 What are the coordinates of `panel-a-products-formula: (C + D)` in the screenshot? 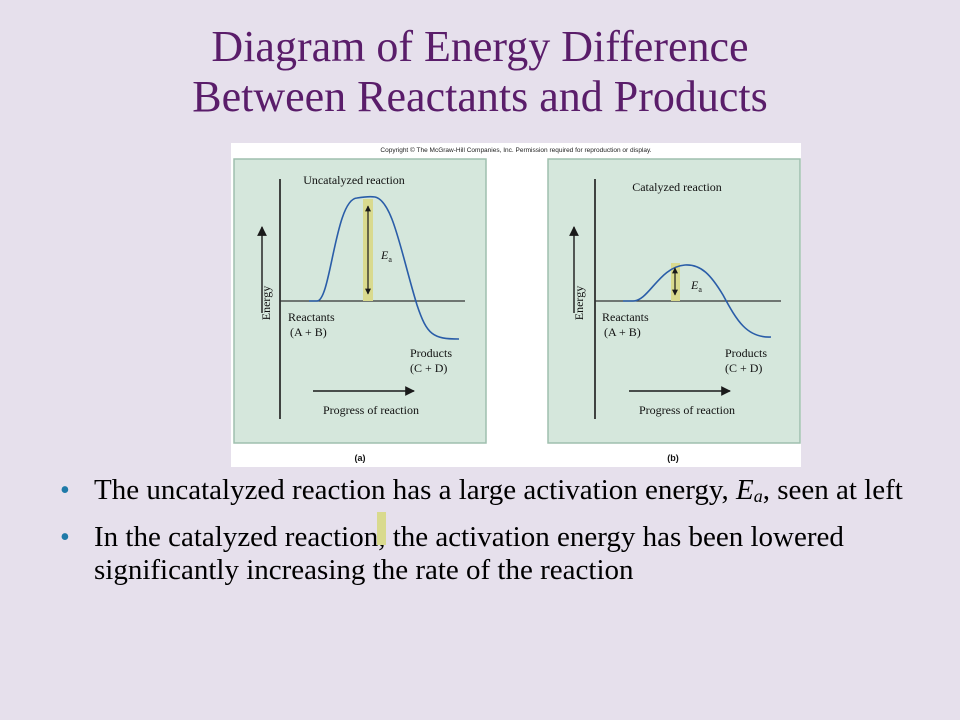 It's located at (428, 368).